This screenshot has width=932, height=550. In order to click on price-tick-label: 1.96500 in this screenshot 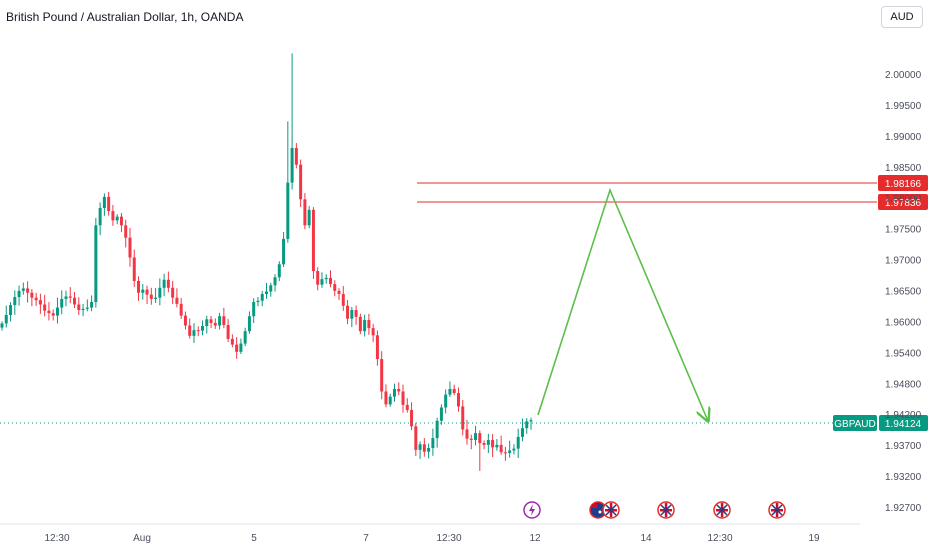, I will do `click(903, 292)`.